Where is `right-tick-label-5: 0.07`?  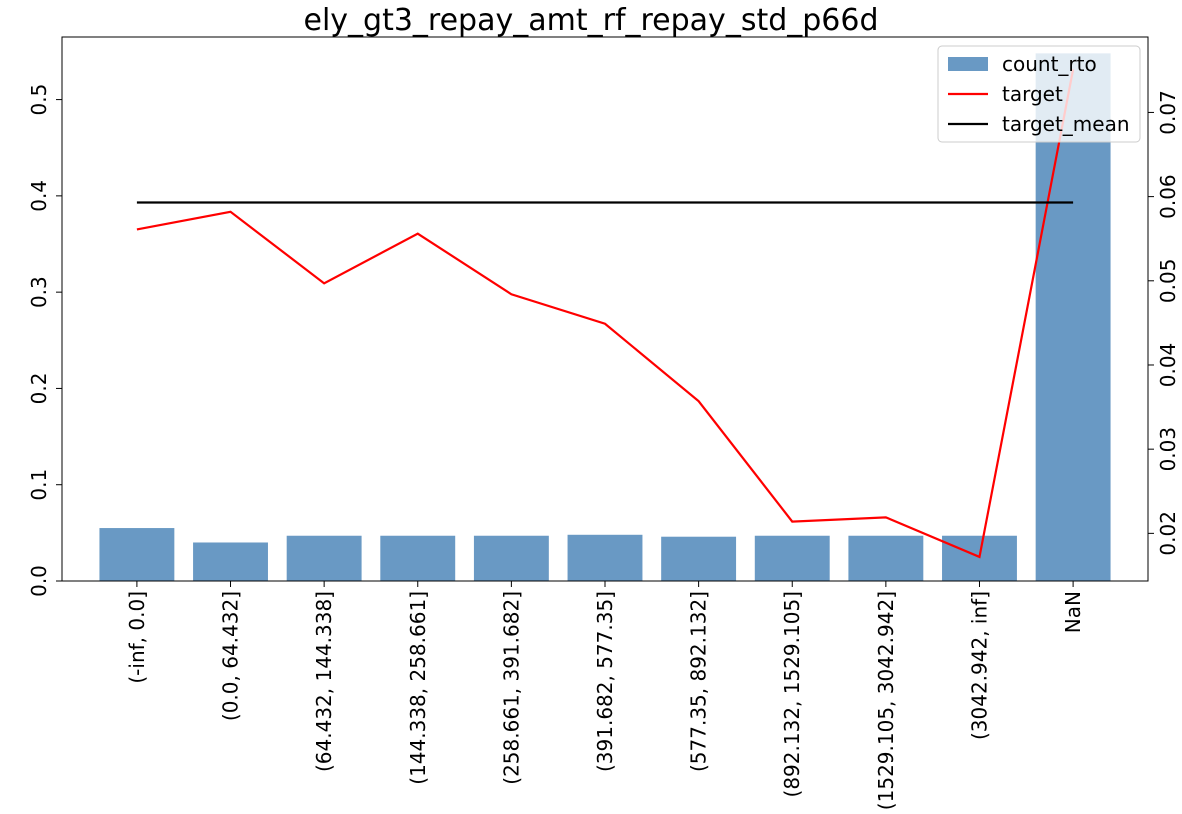 right-tick-label-5: 0.07 is located at coordinates (1168, 112).